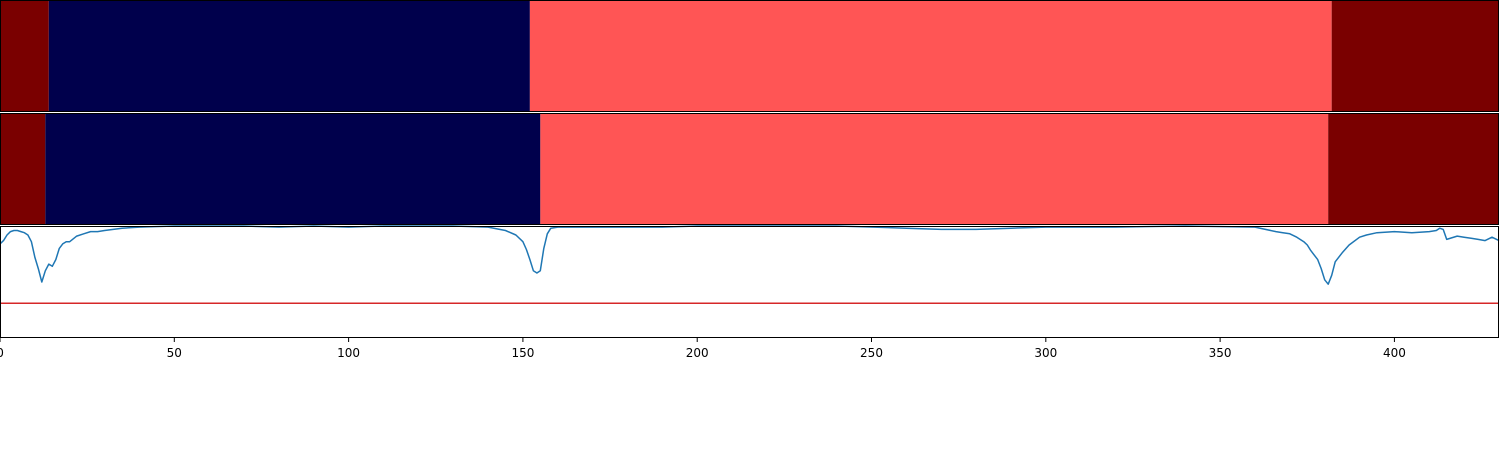 This screenshot has height=450, width=1500. I want to click on x-tick-label: 350, so click(1220, 353).